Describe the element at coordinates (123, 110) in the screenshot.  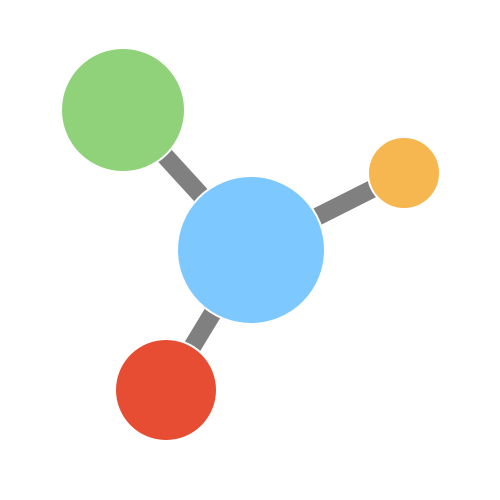
I see `node-green` at that location.